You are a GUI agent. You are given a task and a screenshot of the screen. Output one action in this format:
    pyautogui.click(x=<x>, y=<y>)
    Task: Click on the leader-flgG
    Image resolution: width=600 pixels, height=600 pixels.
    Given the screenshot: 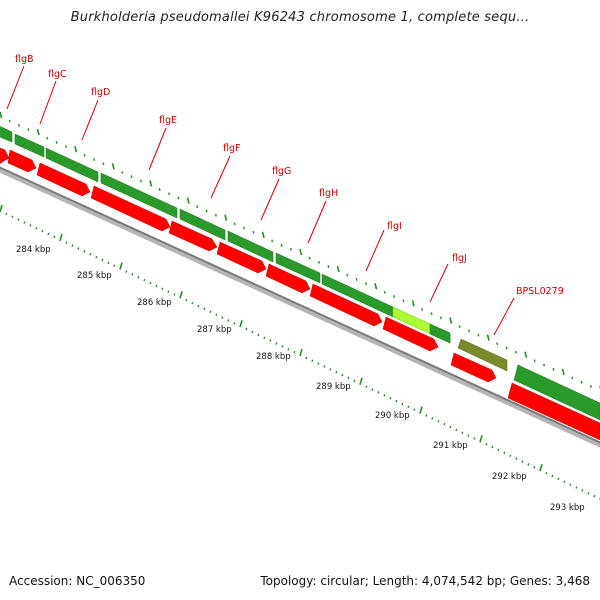 What is the action you would take?
    pyautogui.click(x=270, y=199)
    